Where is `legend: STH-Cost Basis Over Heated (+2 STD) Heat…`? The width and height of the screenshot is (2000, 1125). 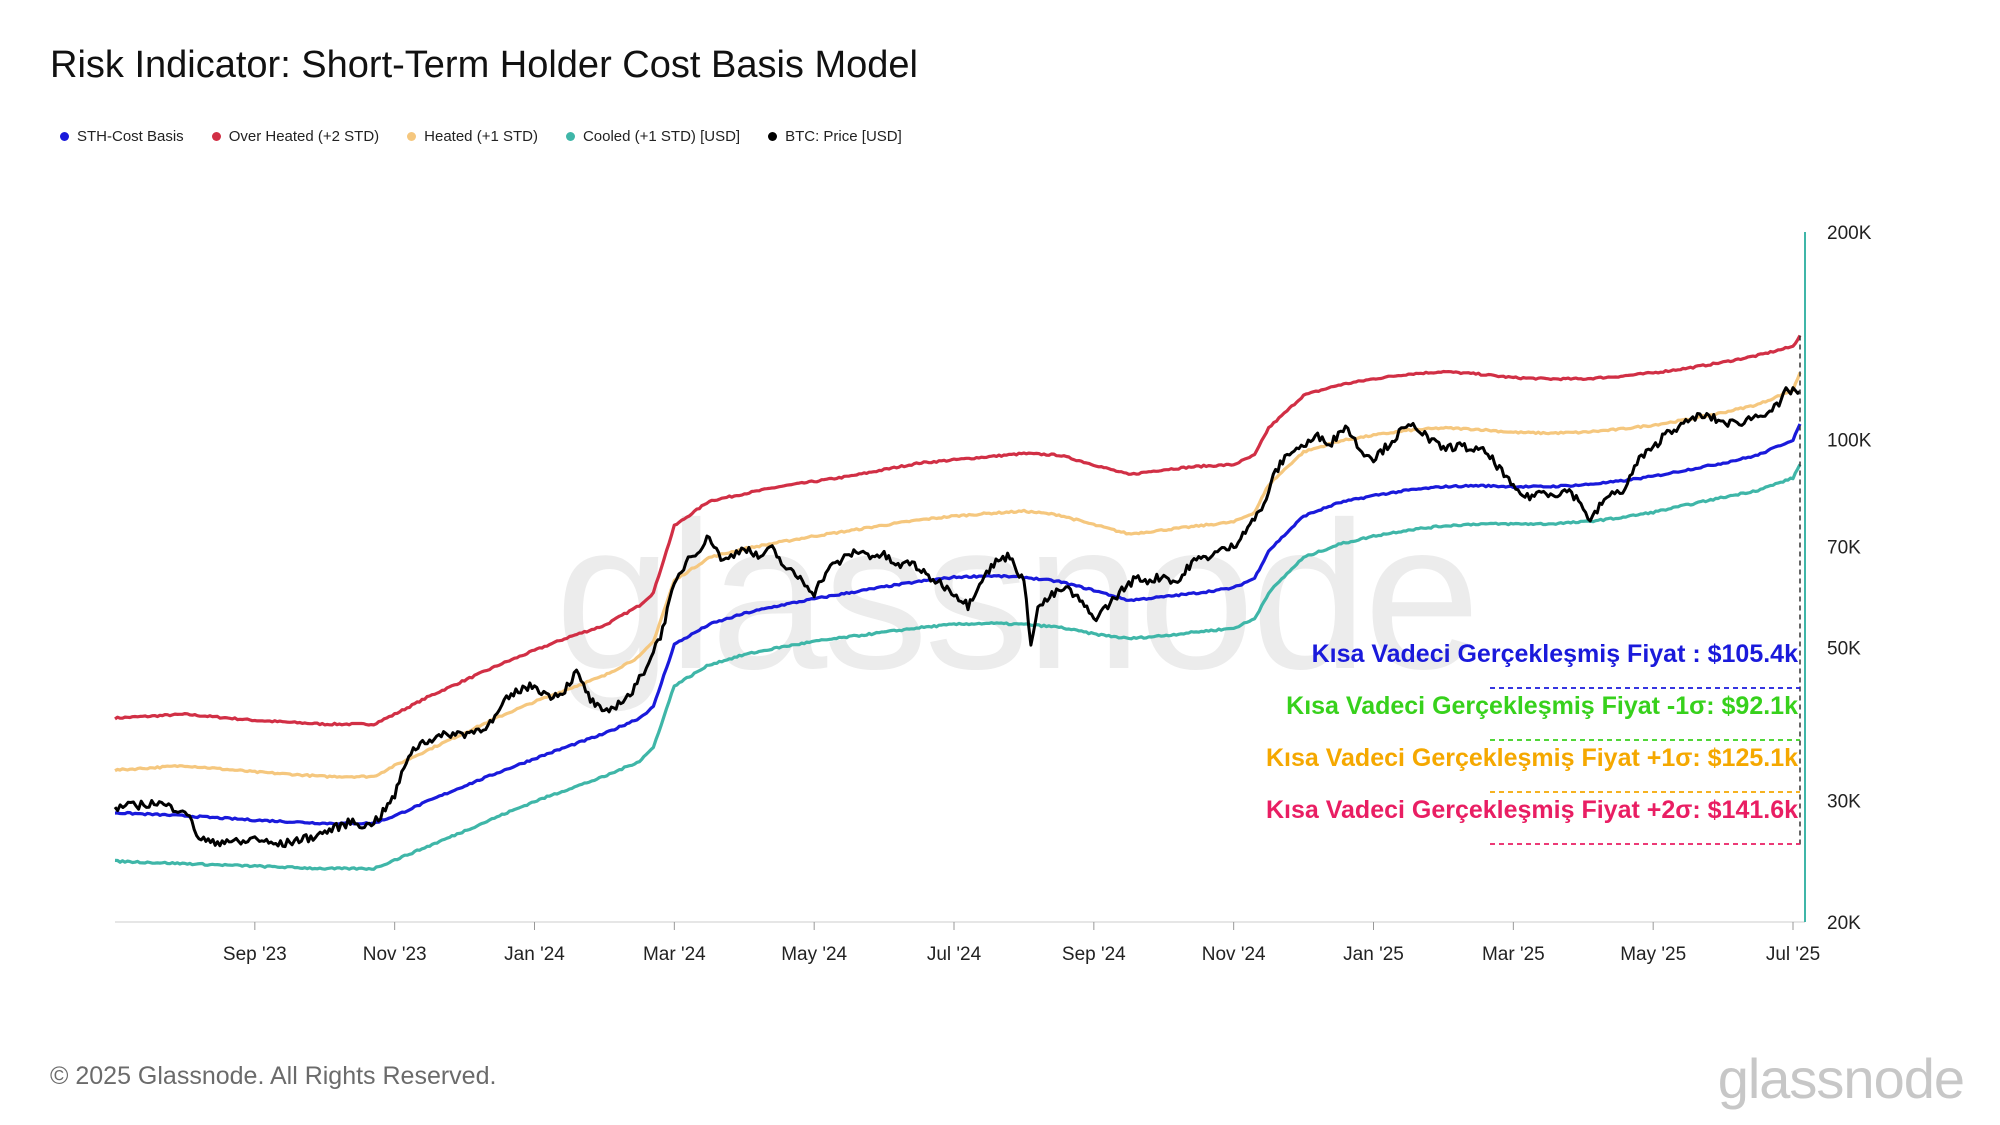
legend: STH-Cost Basis Over Heated (+2 STD) Heat… is located at coordinates (481, 136).